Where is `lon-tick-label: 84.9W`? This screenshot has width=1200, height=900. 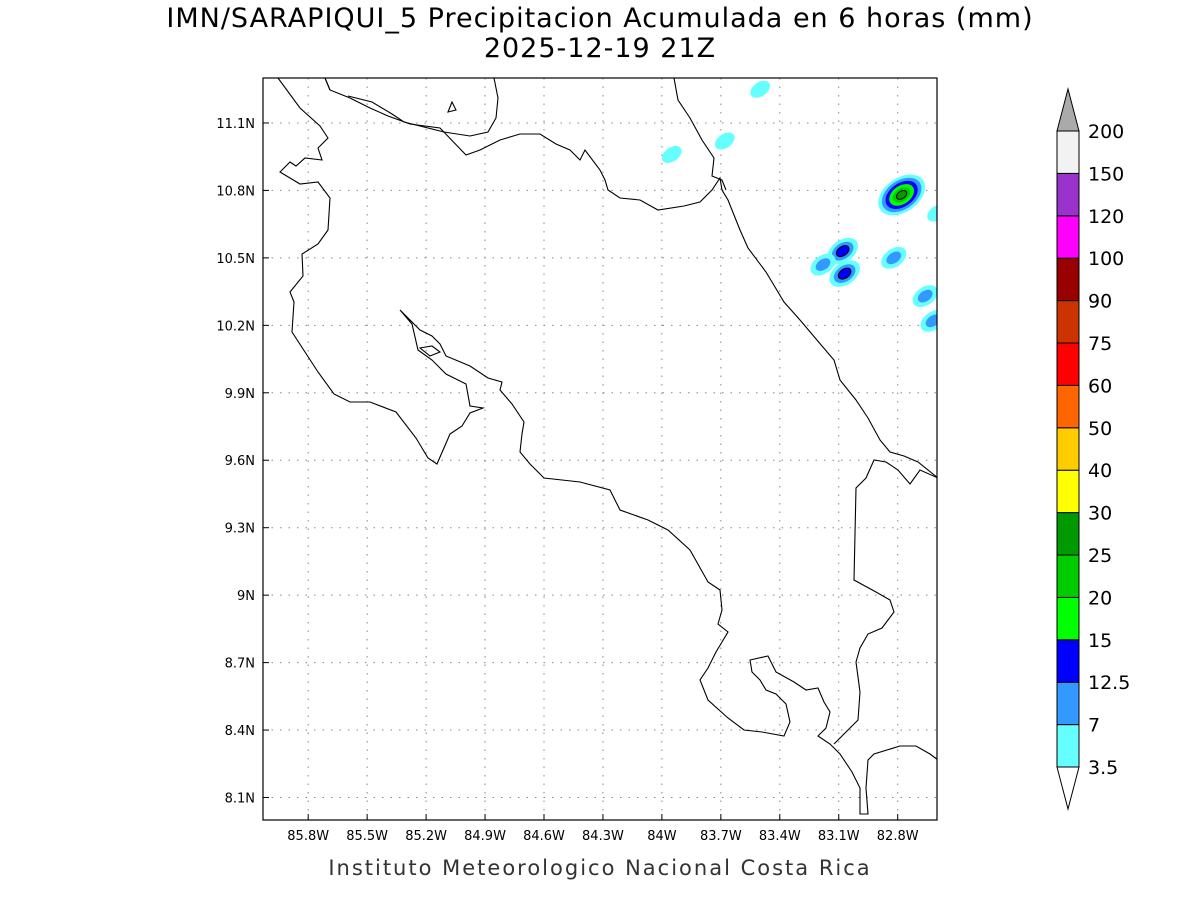
lon-tick-label: 84.9W is located at coordinates (485, 836).